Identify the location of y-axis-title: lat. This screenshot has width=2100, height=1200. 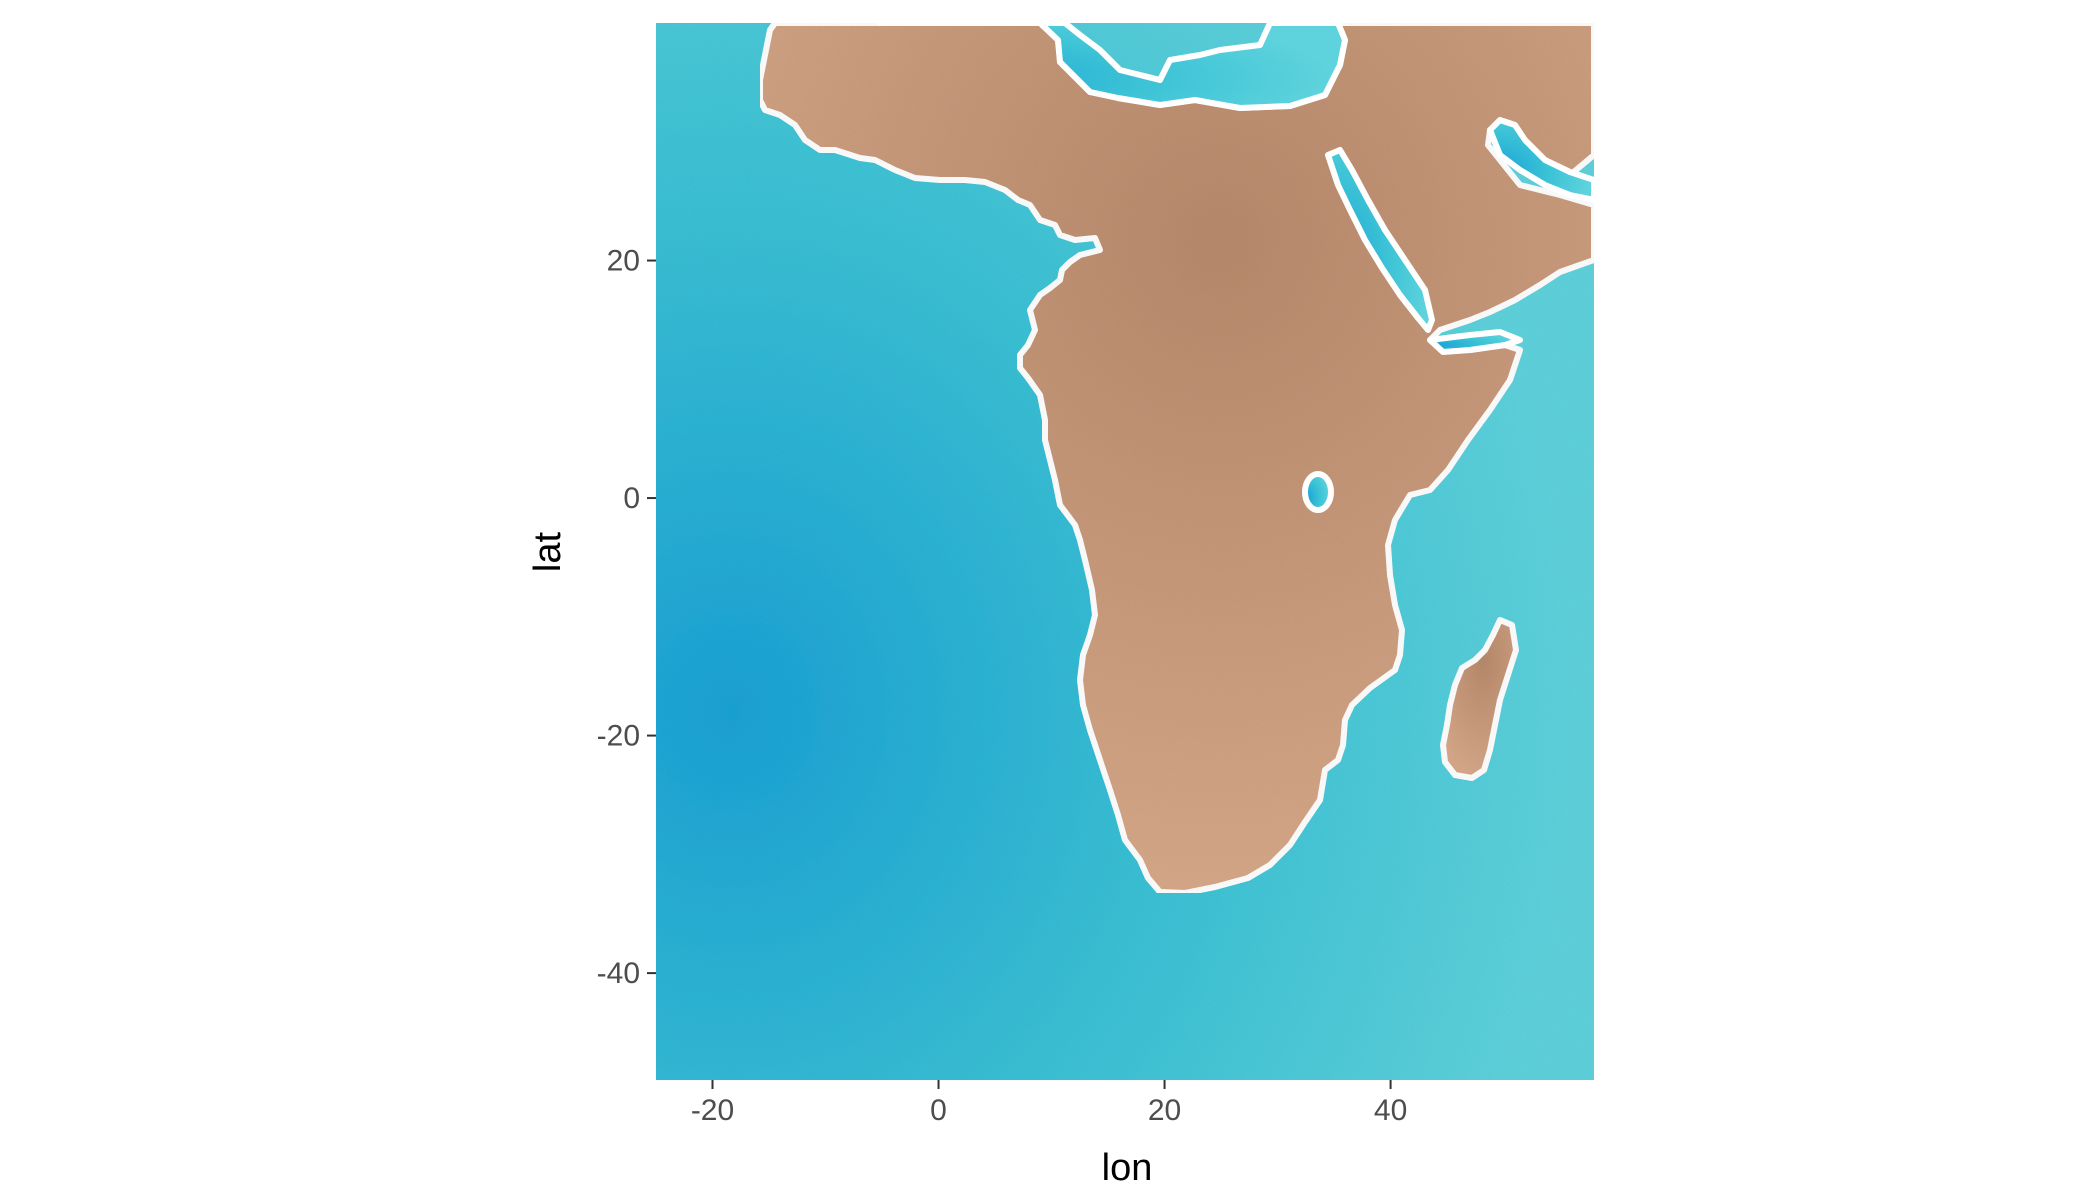
(548, 551).